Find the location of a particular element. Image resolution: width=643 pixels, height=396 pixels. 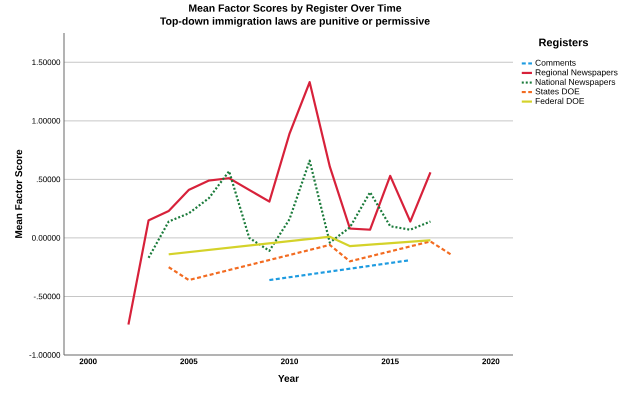

legend-label: Comments is located at coordinates (556, 63).